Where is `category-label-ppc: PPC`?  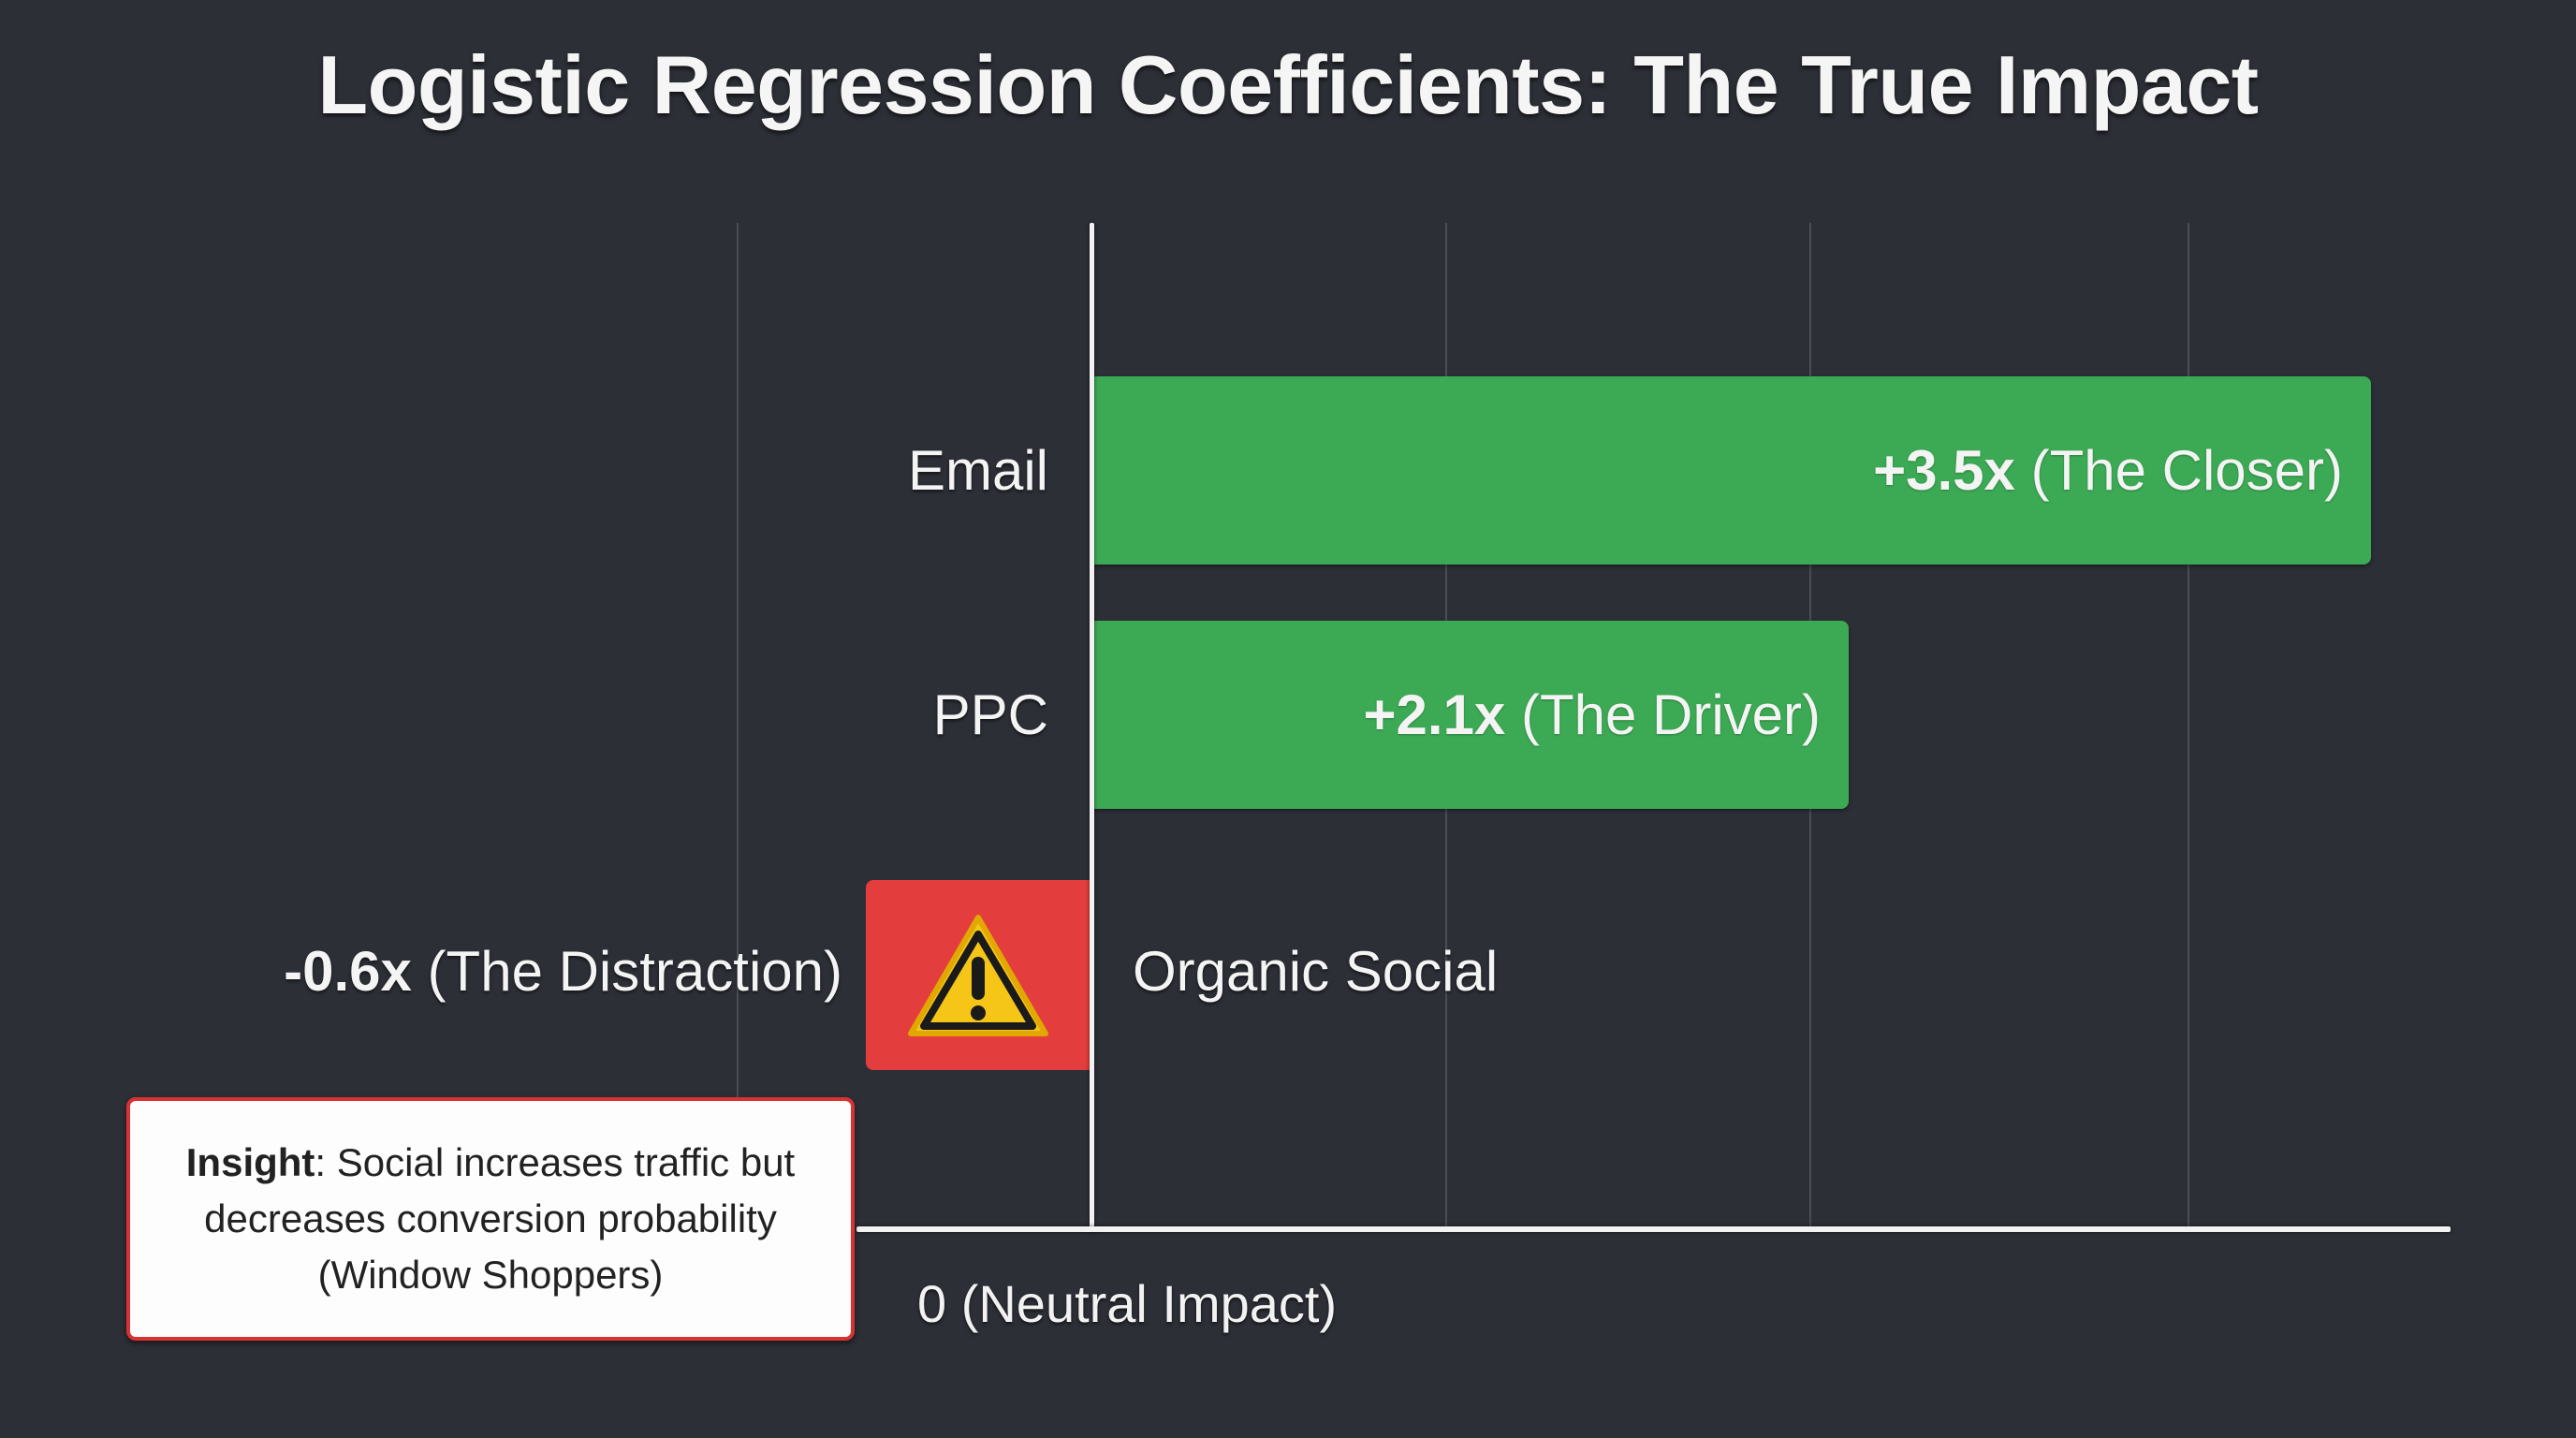 category-label-ppc: PPC is located at coordinates (990, 714).